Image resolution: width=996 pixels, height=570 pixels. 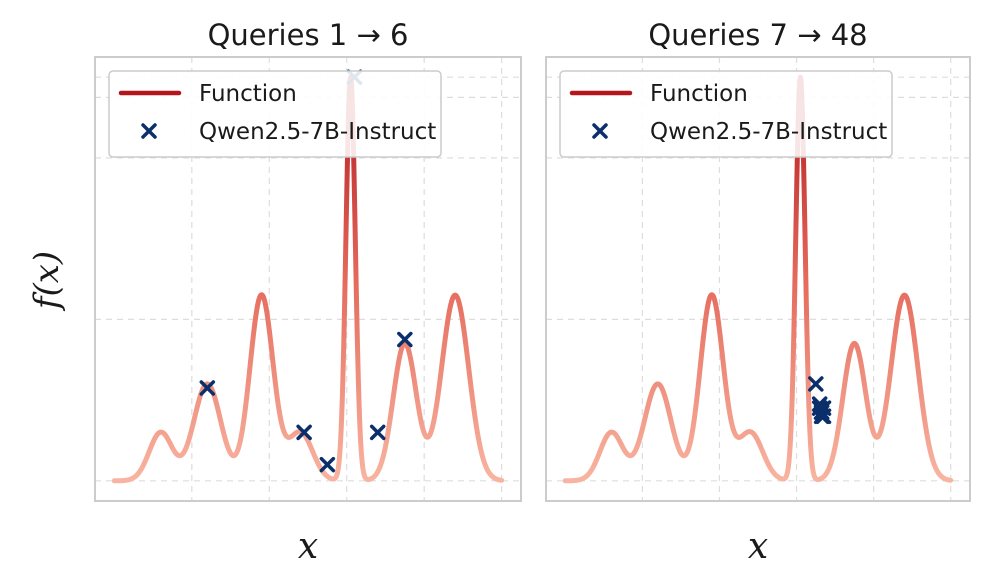 What do you see at coordinates (757, 35) in the screenshot?
I see `chart-title: Queries 7 → 48` at bounding box center [757, 35].